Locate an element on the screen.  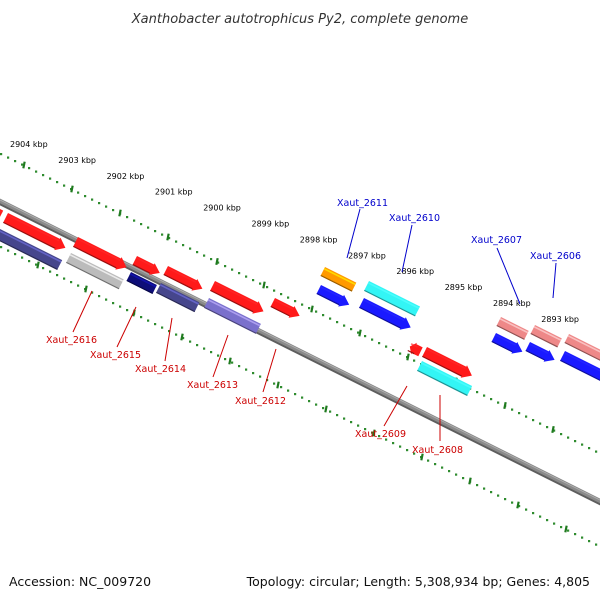
gene-label: Xaut_2615 is located at coordinates (115, 355).